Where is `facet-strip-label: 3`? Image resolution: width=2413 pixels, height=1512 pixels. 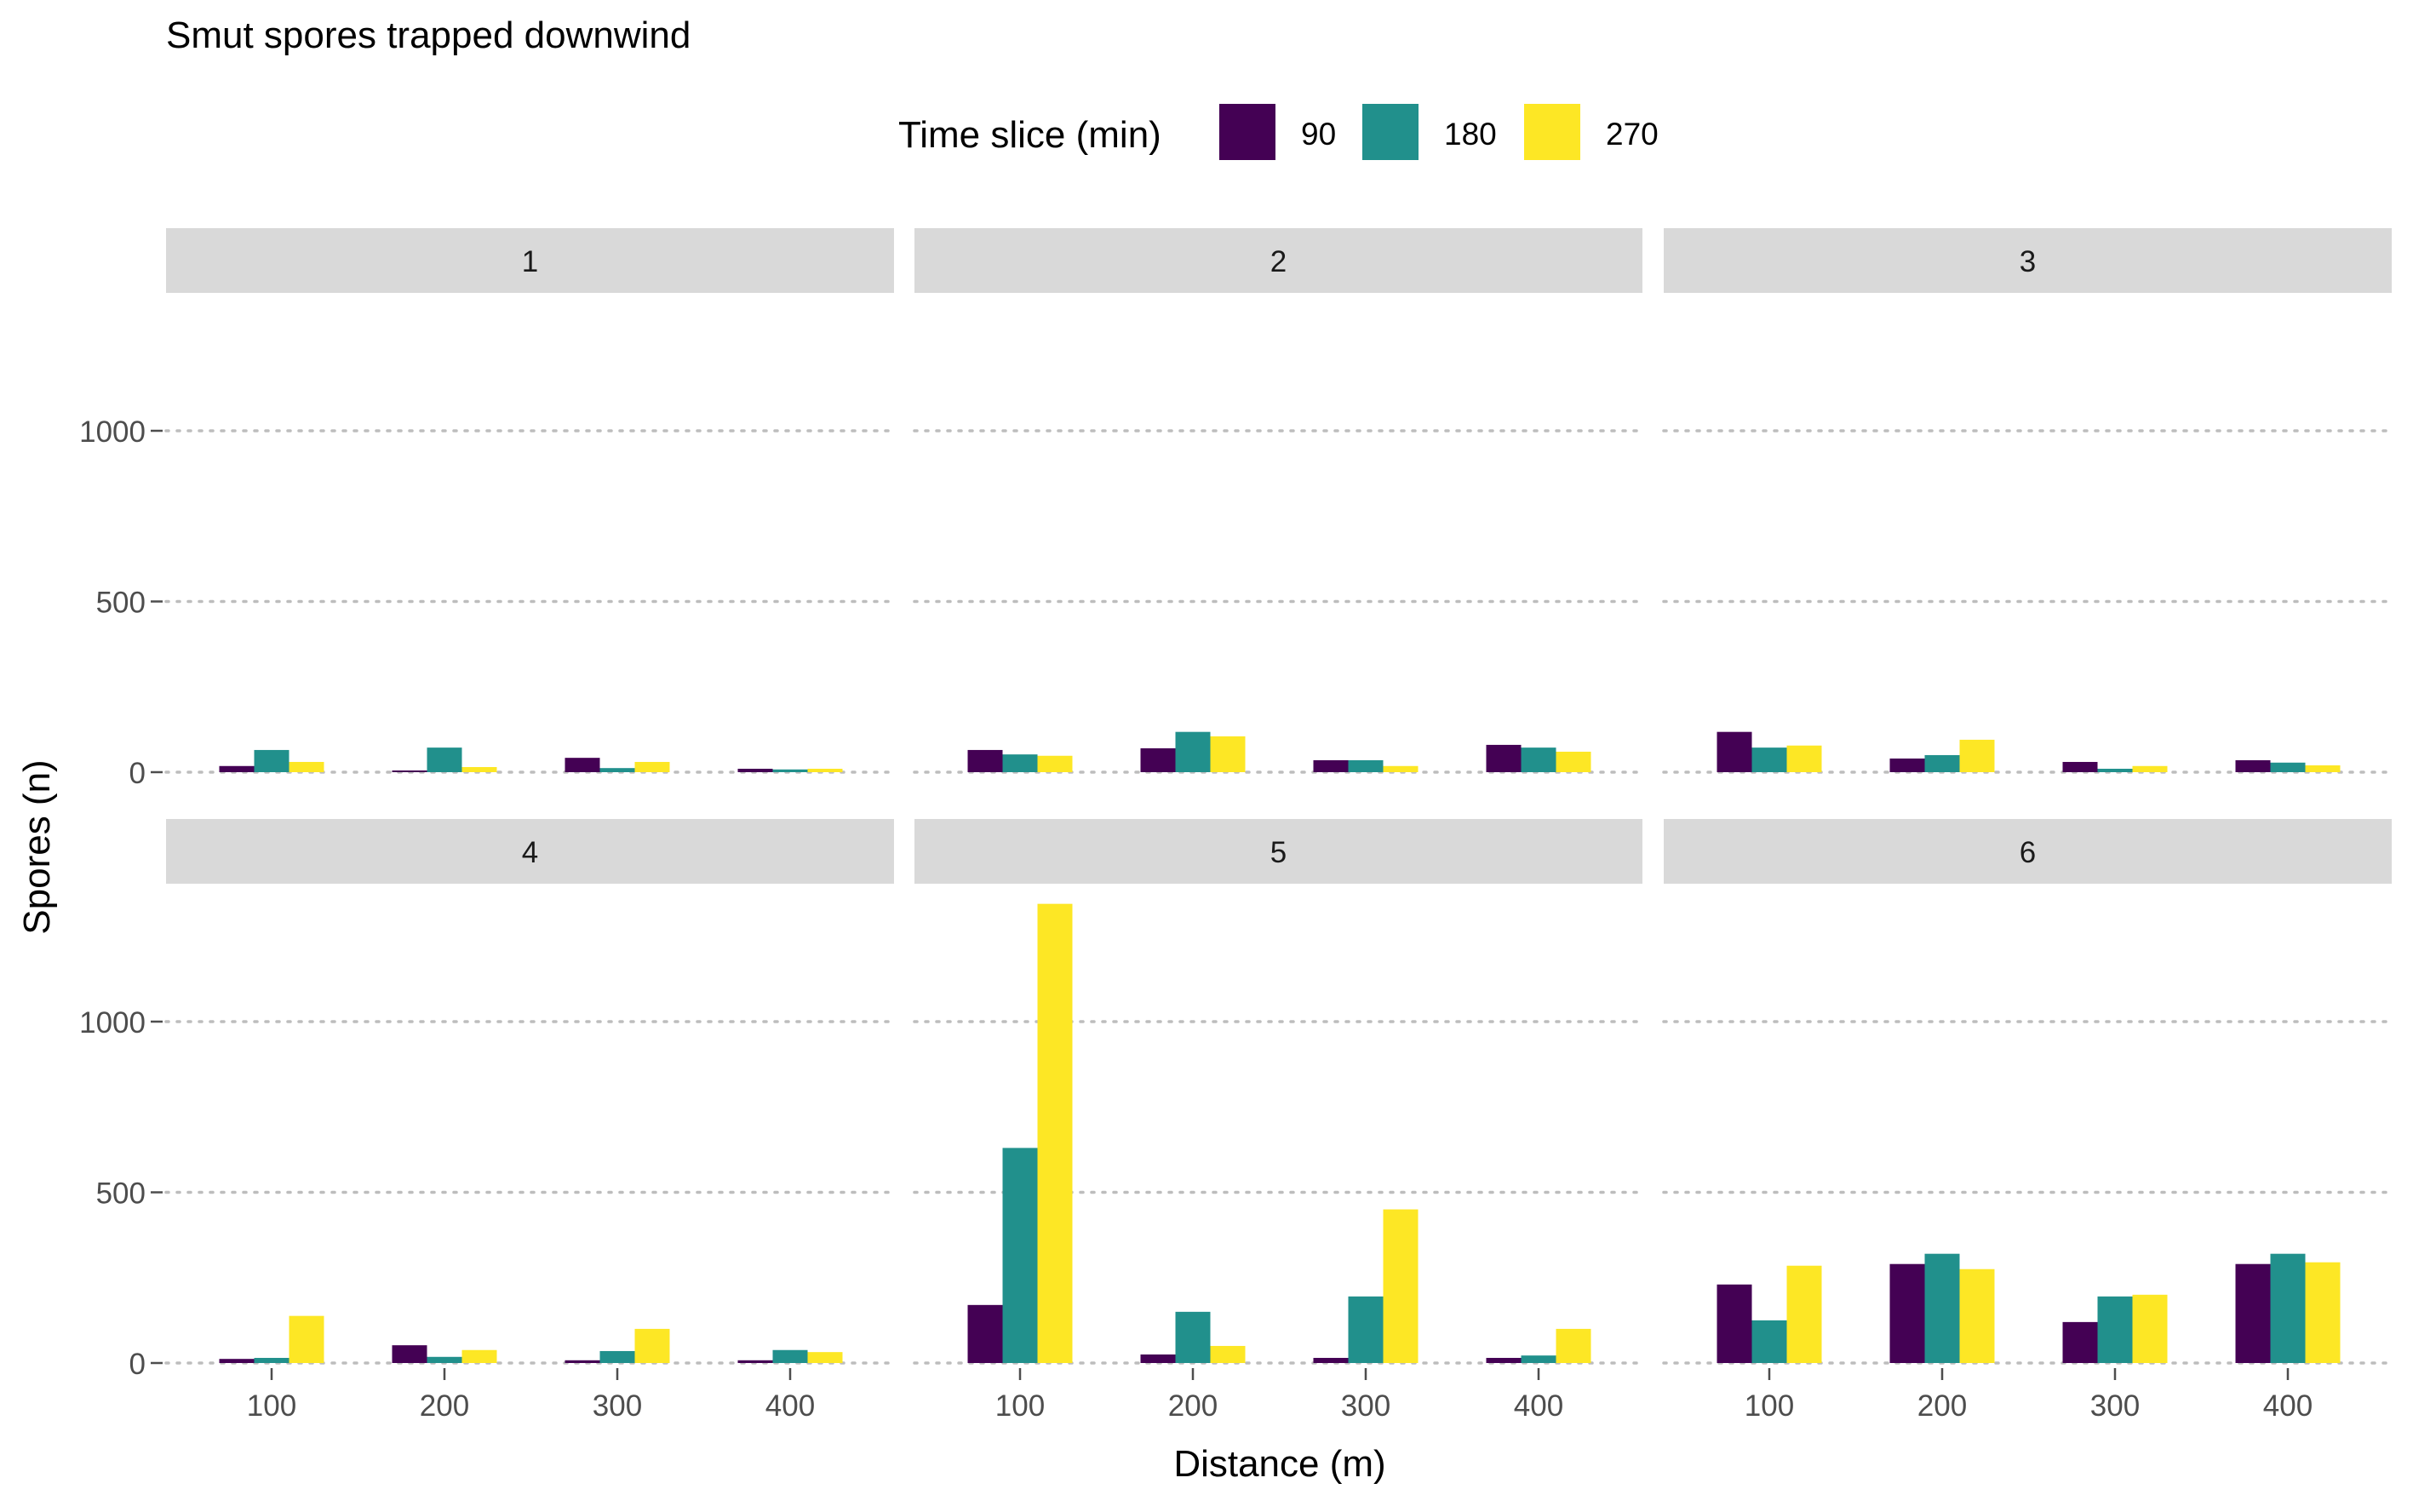
facet-strip-label: 3 is located at coordinates (2028, 261).